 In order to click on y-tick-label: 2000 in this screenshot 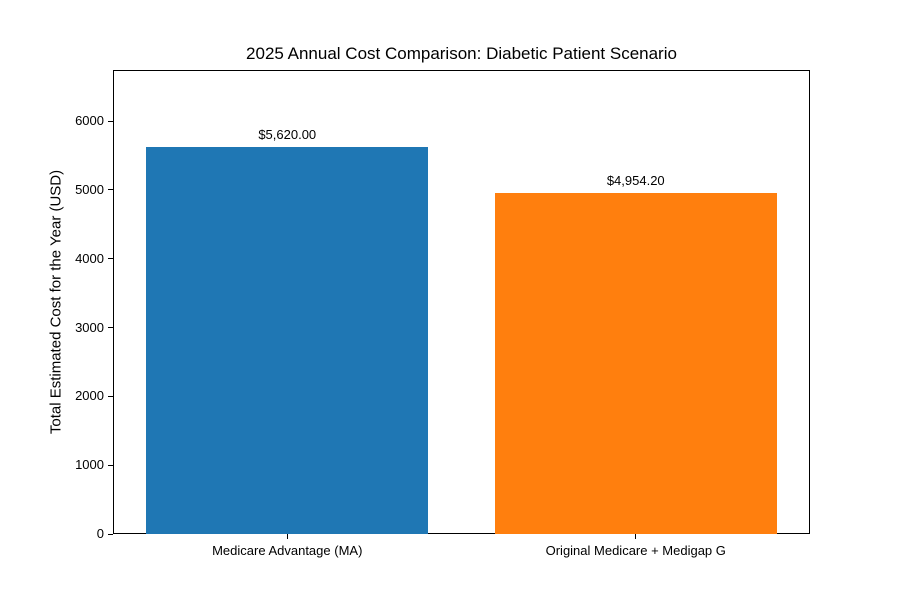, I will do `click(89, 396)`.